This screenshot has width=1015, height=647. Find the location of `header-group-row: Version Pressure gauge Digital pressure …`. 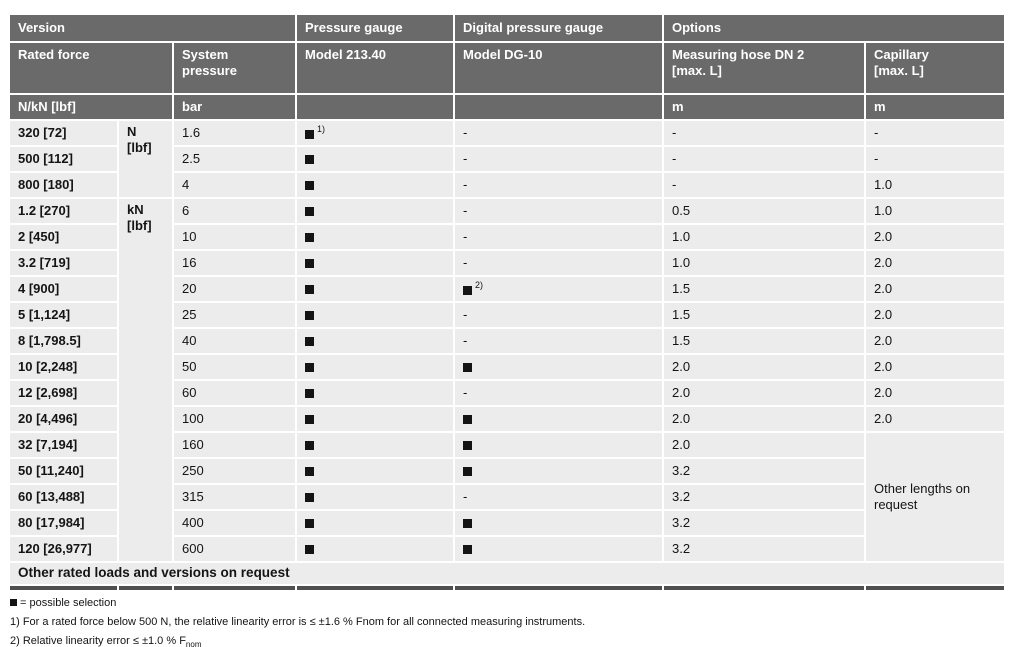

header-group-row: Version Pressure gauge Digital pressure … is located at coordinates (507, 28).